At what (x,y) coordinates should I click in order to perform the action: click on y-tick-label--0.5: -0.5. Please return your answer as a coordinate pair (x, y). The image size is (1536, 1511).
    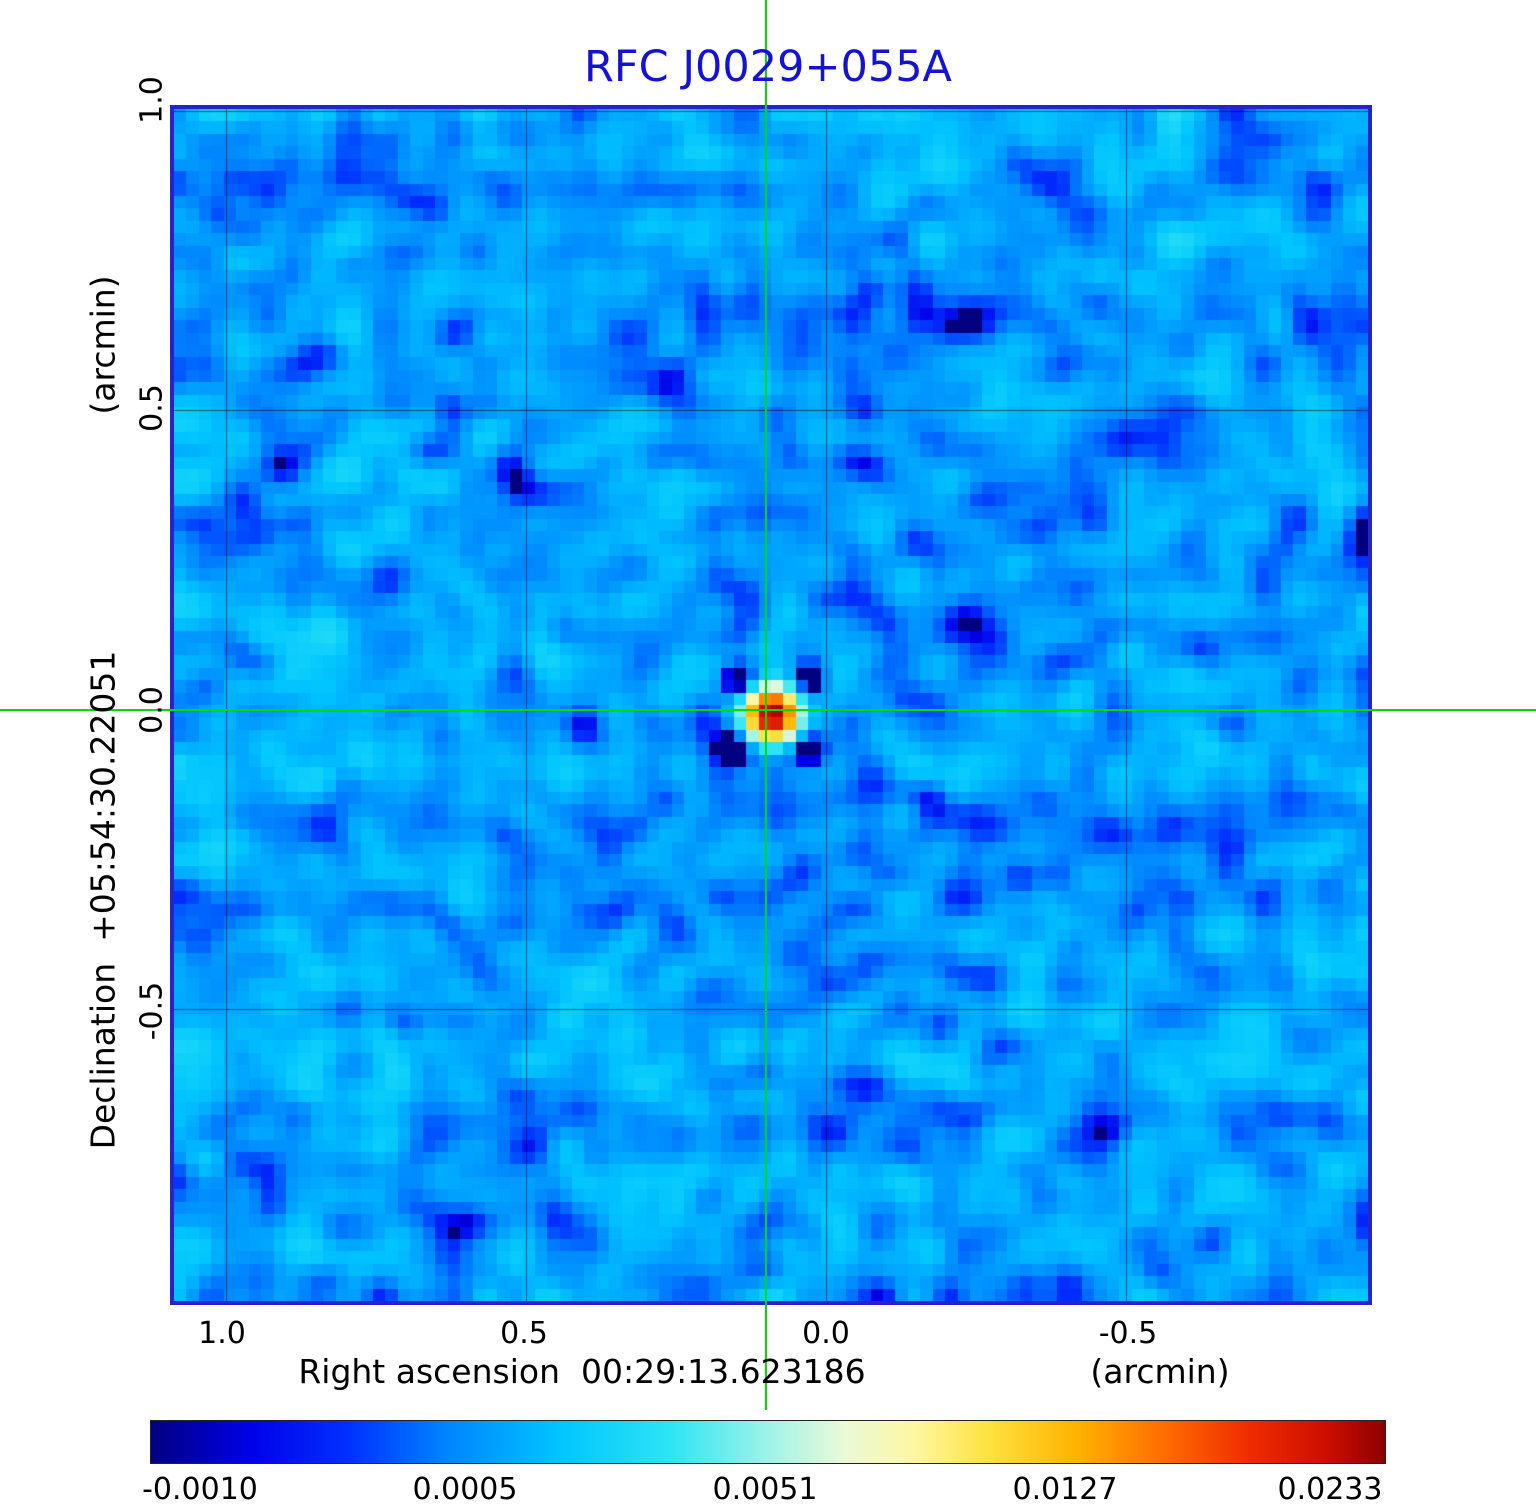
    Looking at the image, I should click on (152, 1011).